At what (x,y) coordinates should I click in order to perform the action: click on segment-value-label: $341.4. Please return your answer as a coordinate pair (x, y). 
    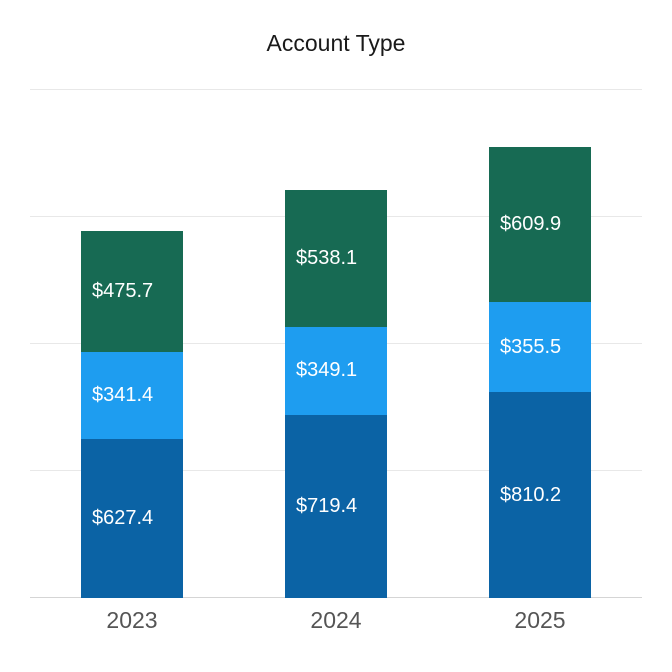
    Looking at the image, I should click on (123, 394).